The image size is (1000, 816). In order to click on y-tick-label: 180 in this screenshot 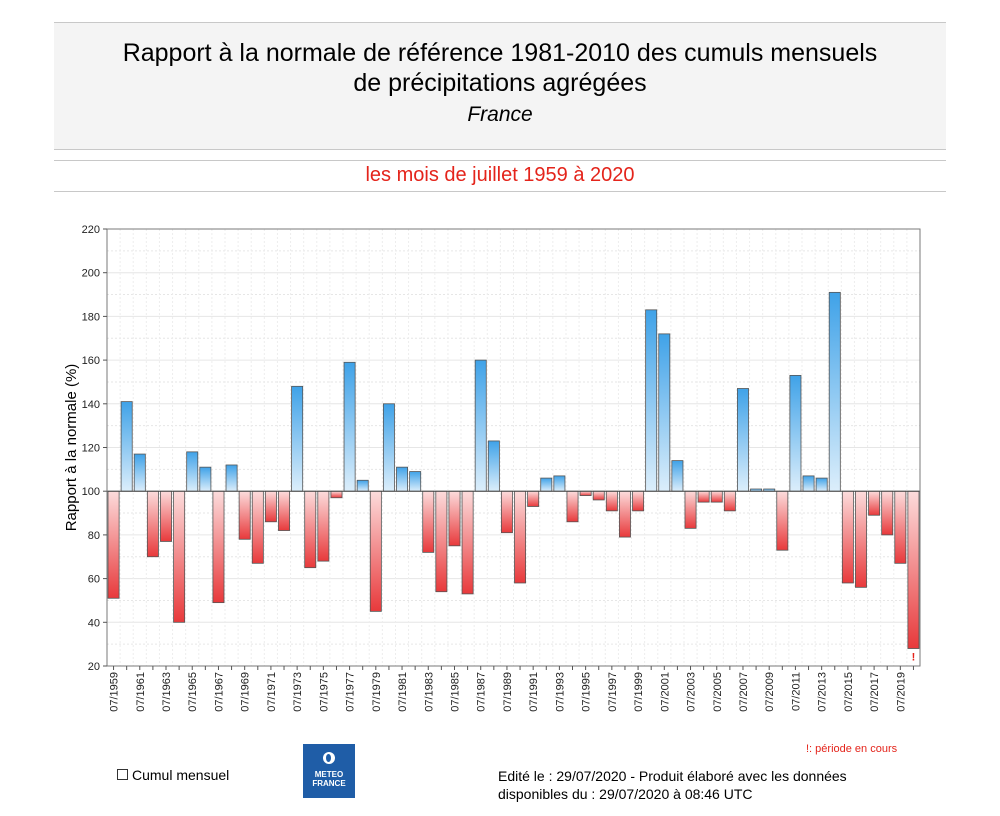, I will do `click(91, 317)`.